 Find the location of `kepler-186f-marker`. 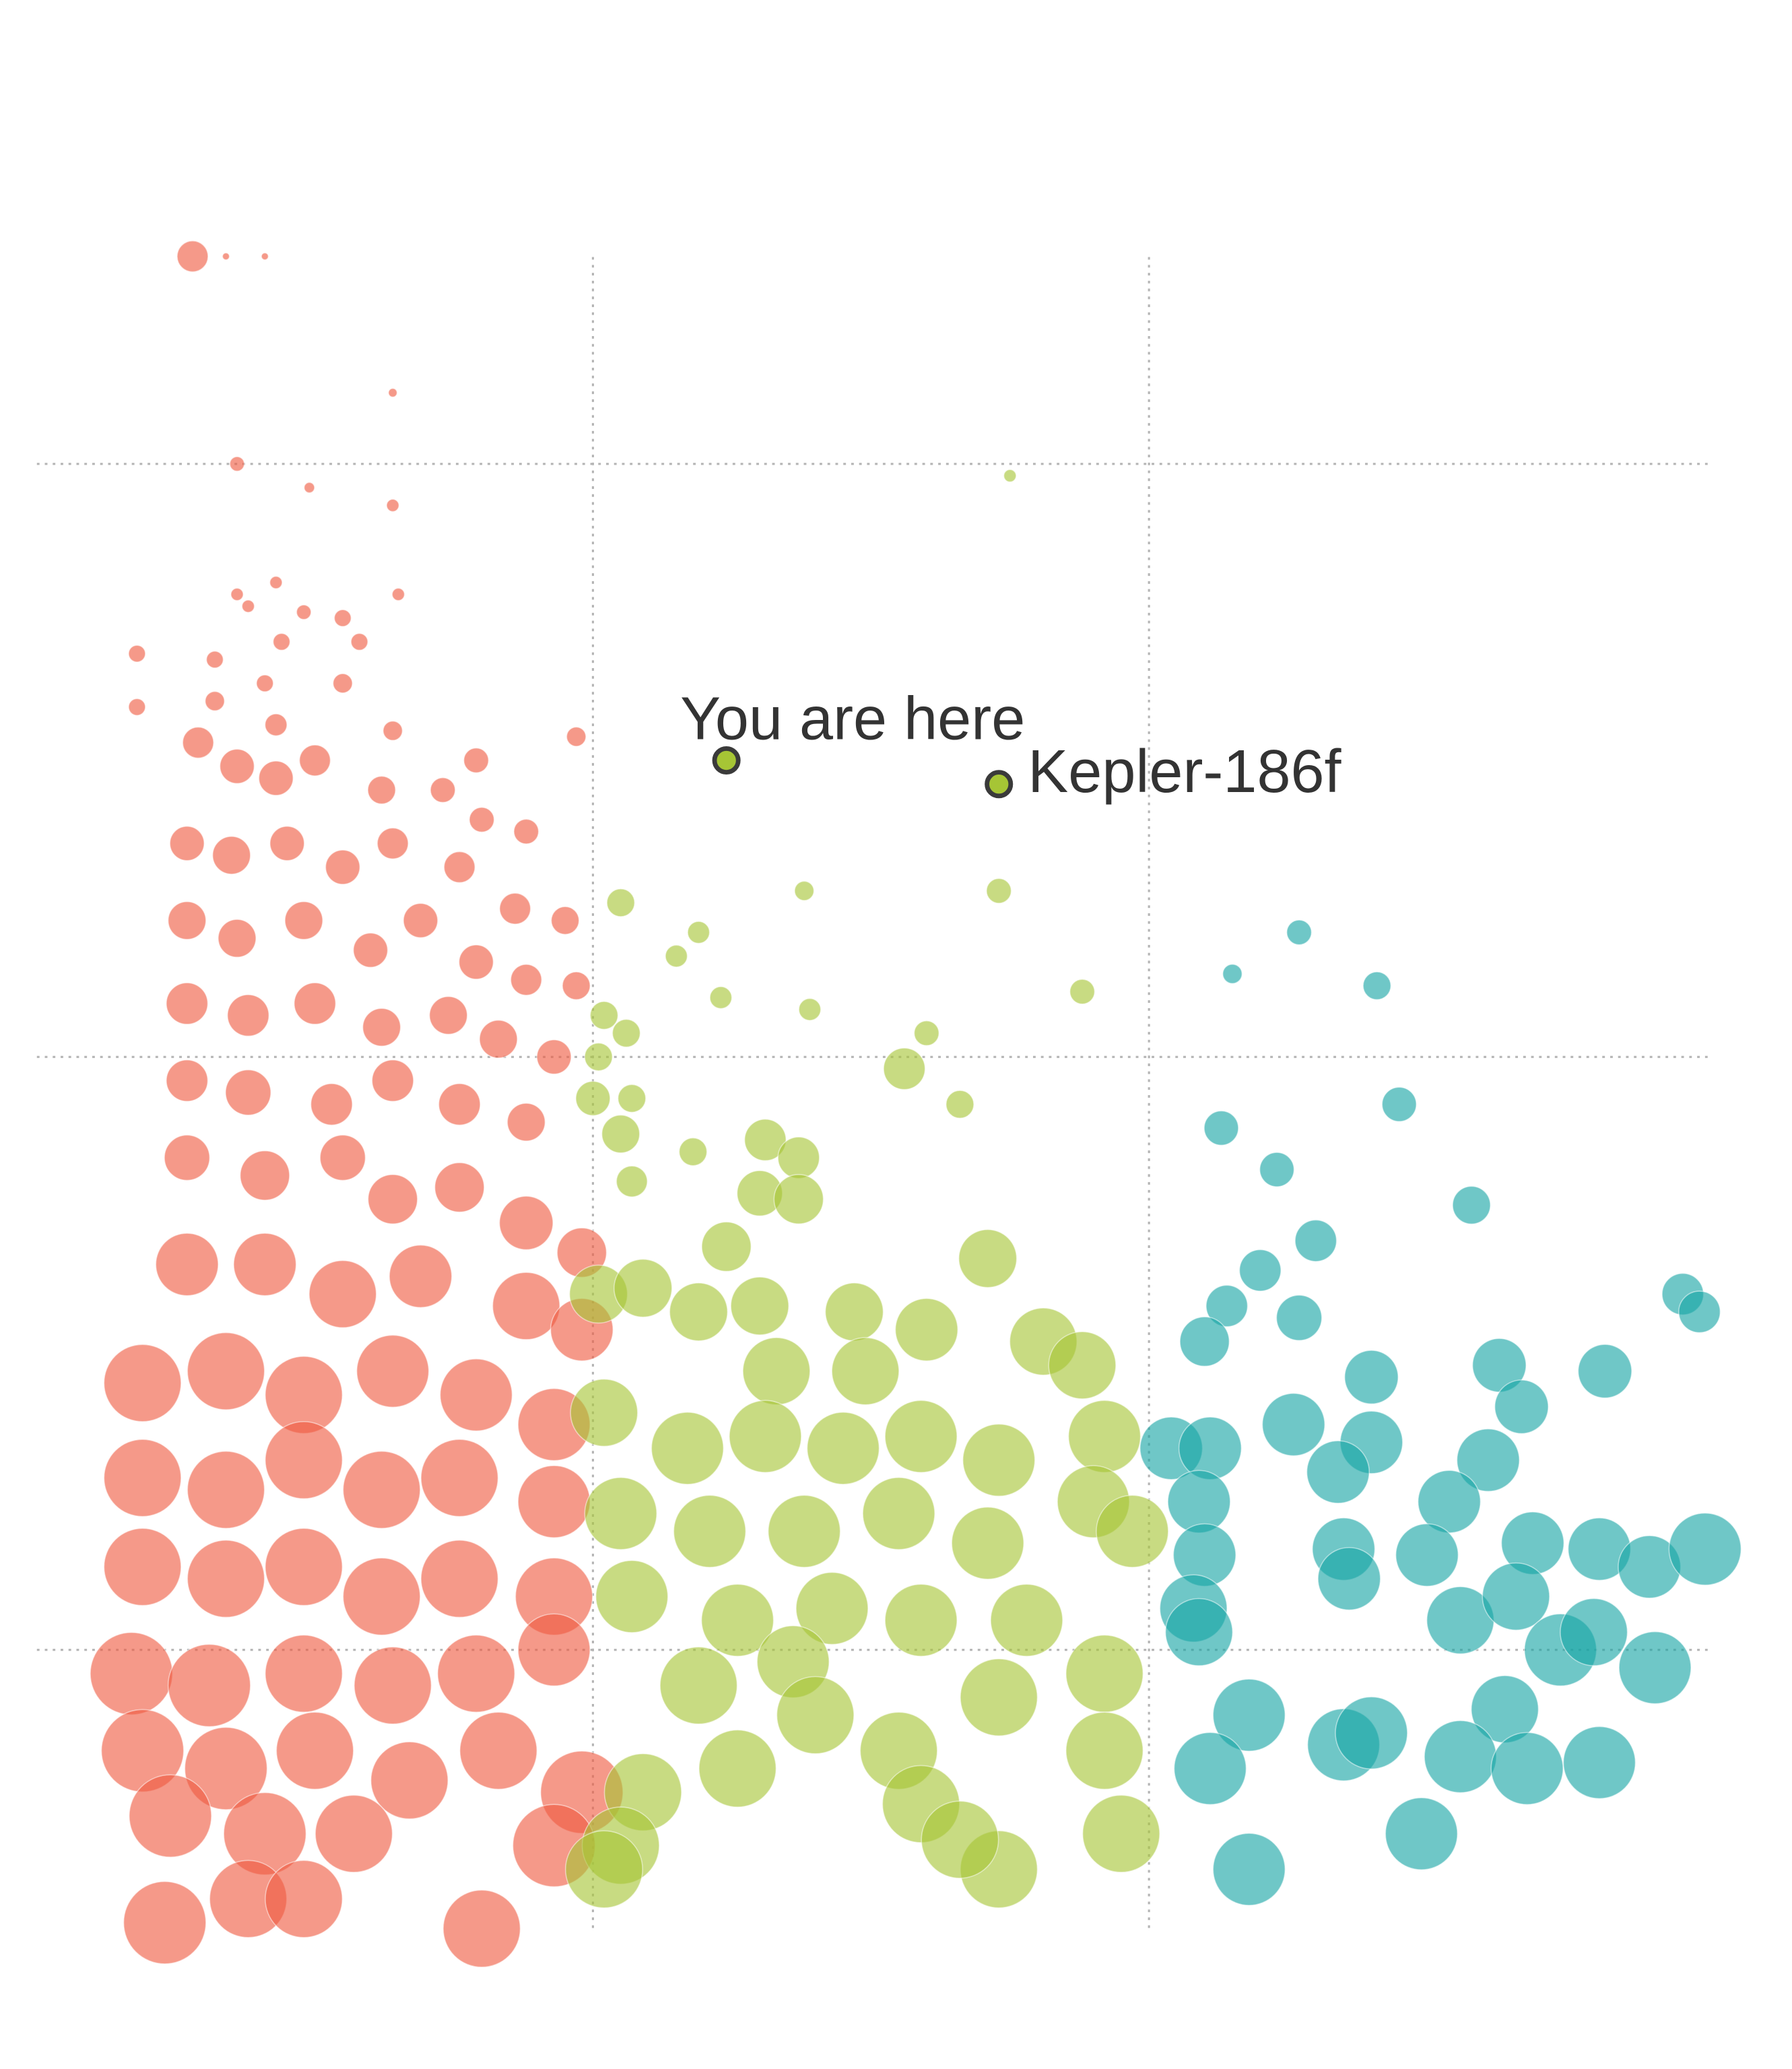

kepler-186f-marker is located at coordinates (999, 784).